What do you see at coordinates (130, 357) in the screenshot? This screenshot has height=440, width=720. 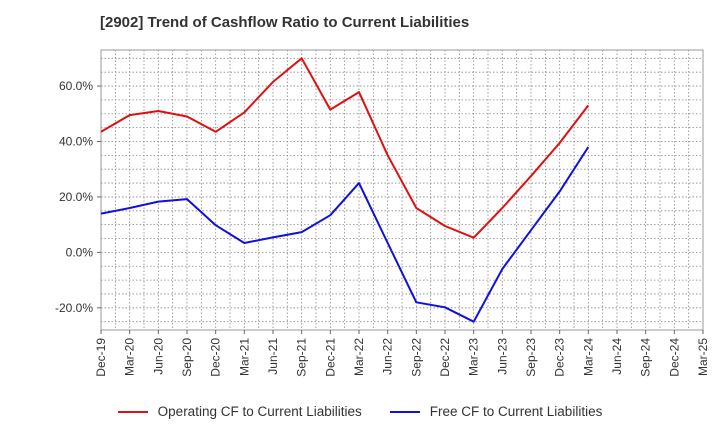 I see `x-tick-label: Mar-20` at bounding box center [130, 357].